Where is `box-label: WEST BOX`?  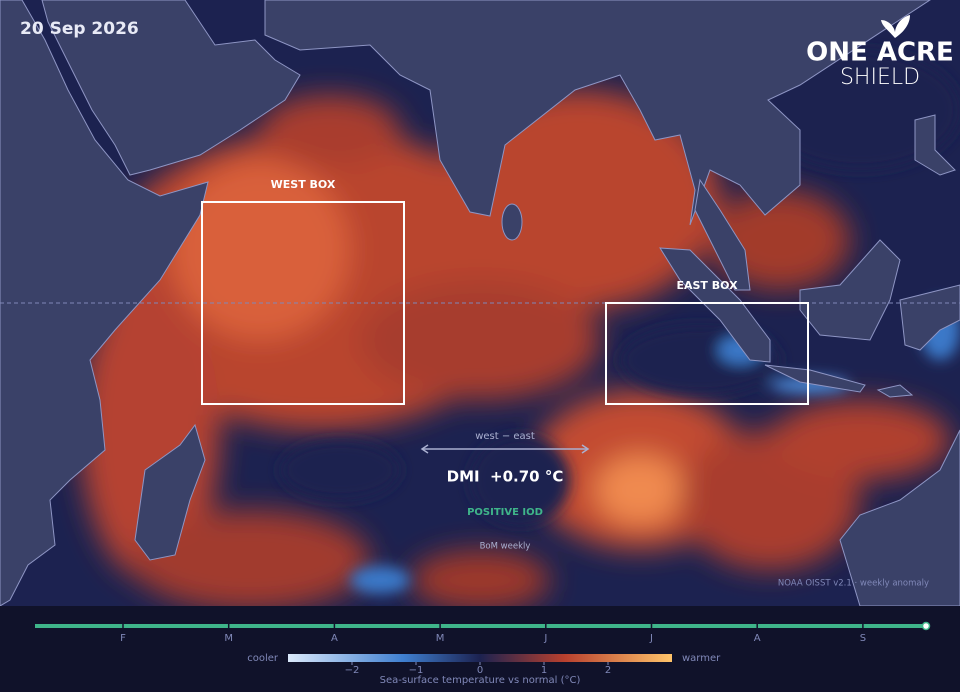 box-label: WEST BOX is located at coordinates (303, 184).